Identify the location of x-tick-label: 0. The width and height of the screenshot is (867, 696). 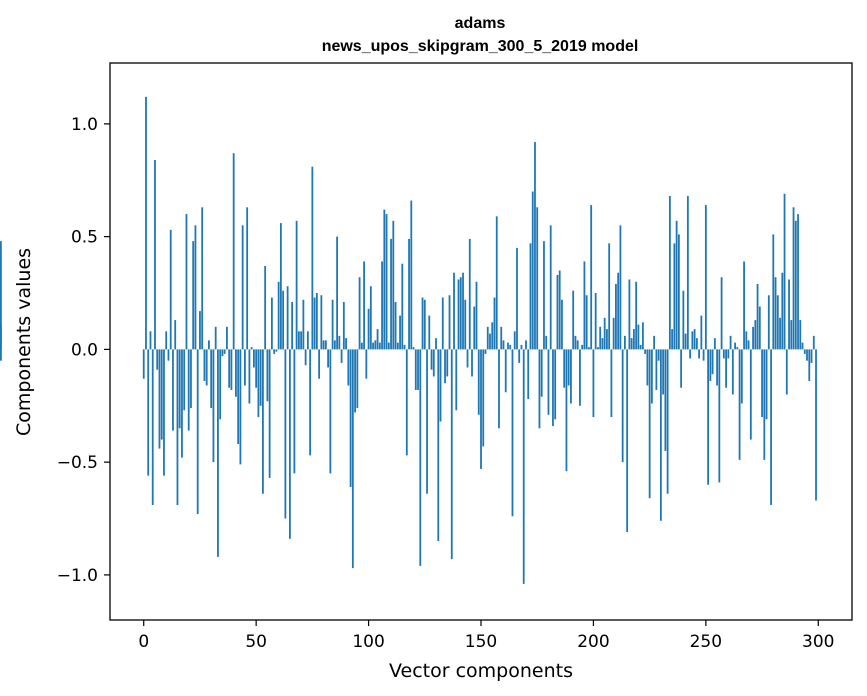
(143, 642).